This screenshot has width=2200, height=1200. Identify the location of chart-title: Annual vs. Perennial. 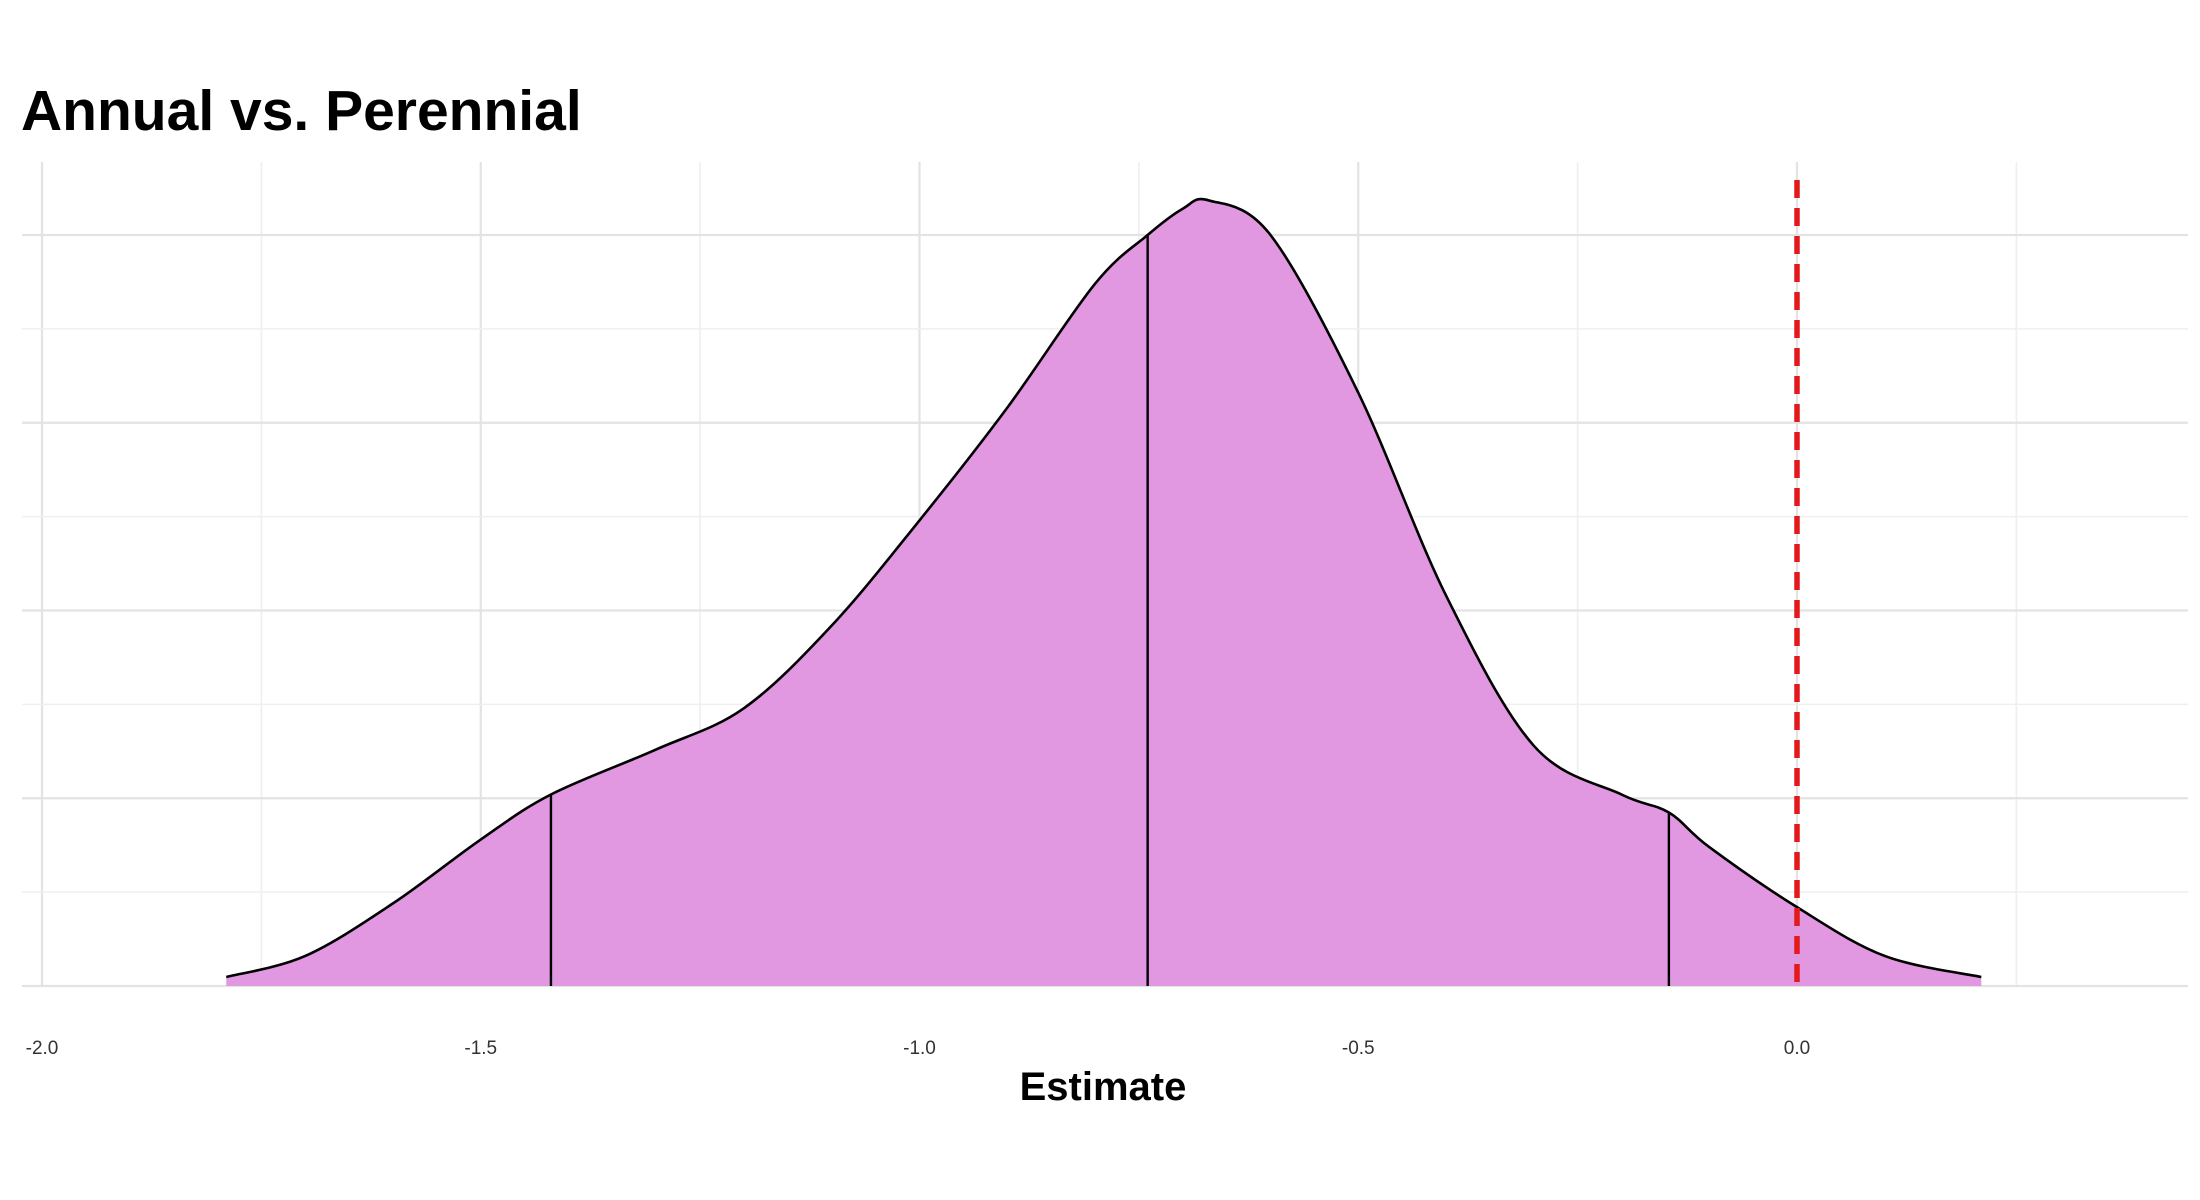
(301, 111).